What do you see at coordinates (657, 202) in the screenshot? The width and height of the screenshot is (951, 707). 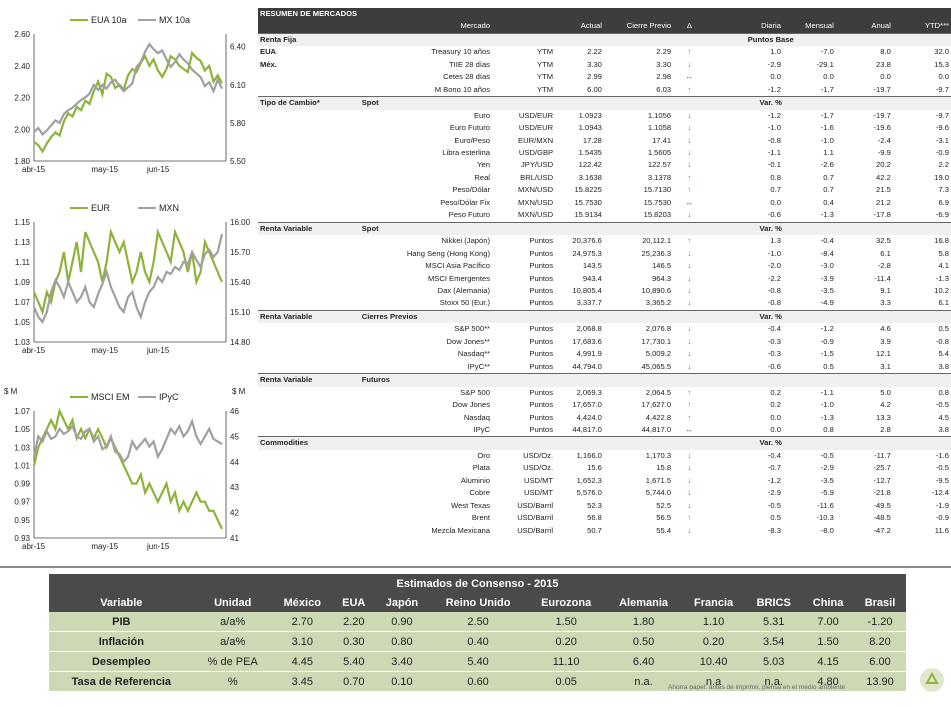 I see `row-prev: 15.7530` at bounding box center [657, 202].